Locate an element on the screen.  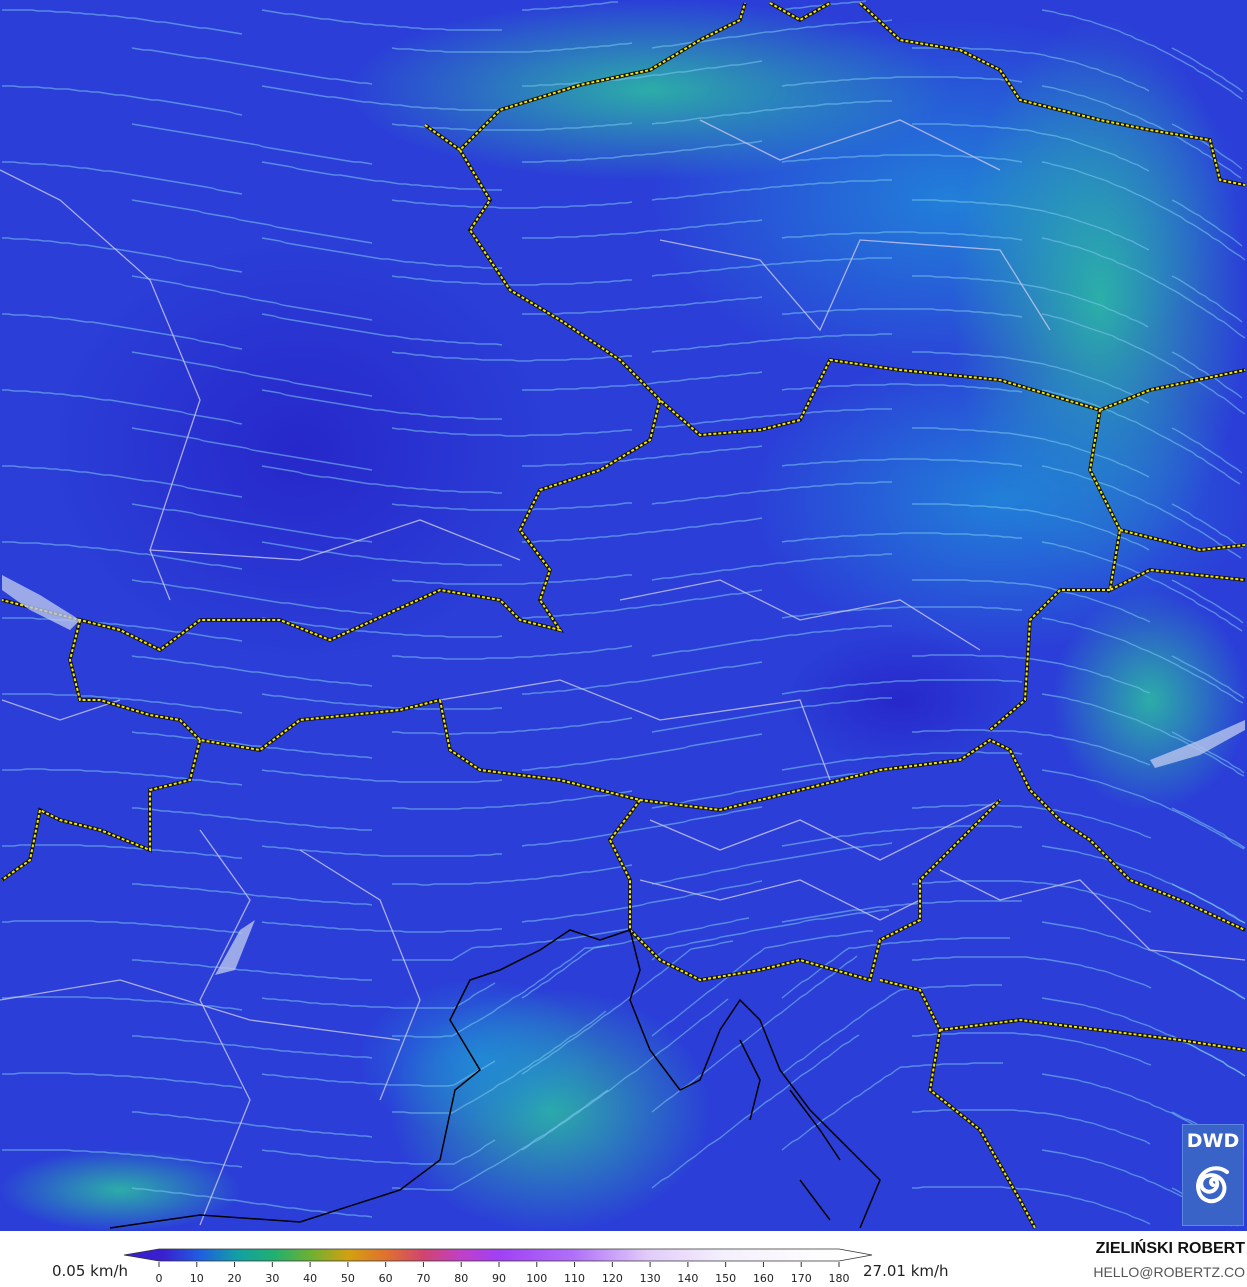
colorbar-tick-label: 60 is located at coordinates (385, 1278).